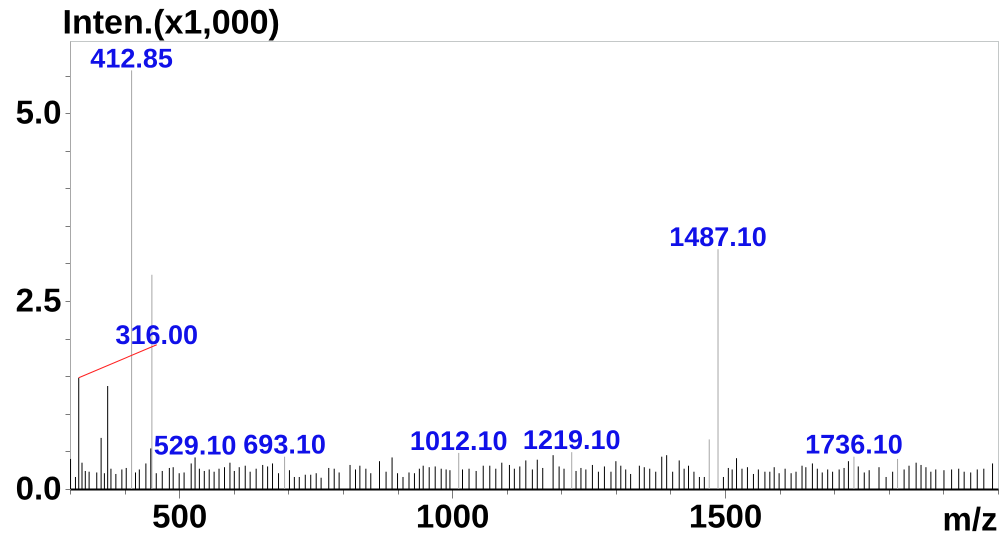  Describe the element at coordinates (39, 488) in the screenshot. I see `y-tick-label: 0.0` at that location.